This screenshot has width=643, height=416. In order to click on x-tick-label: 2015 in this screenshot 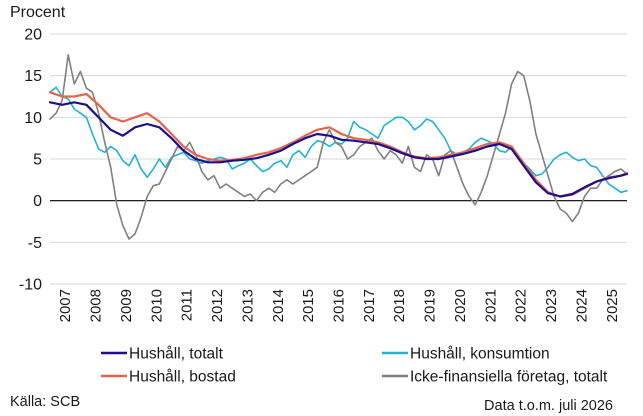, I will do `click(308, 305)`.